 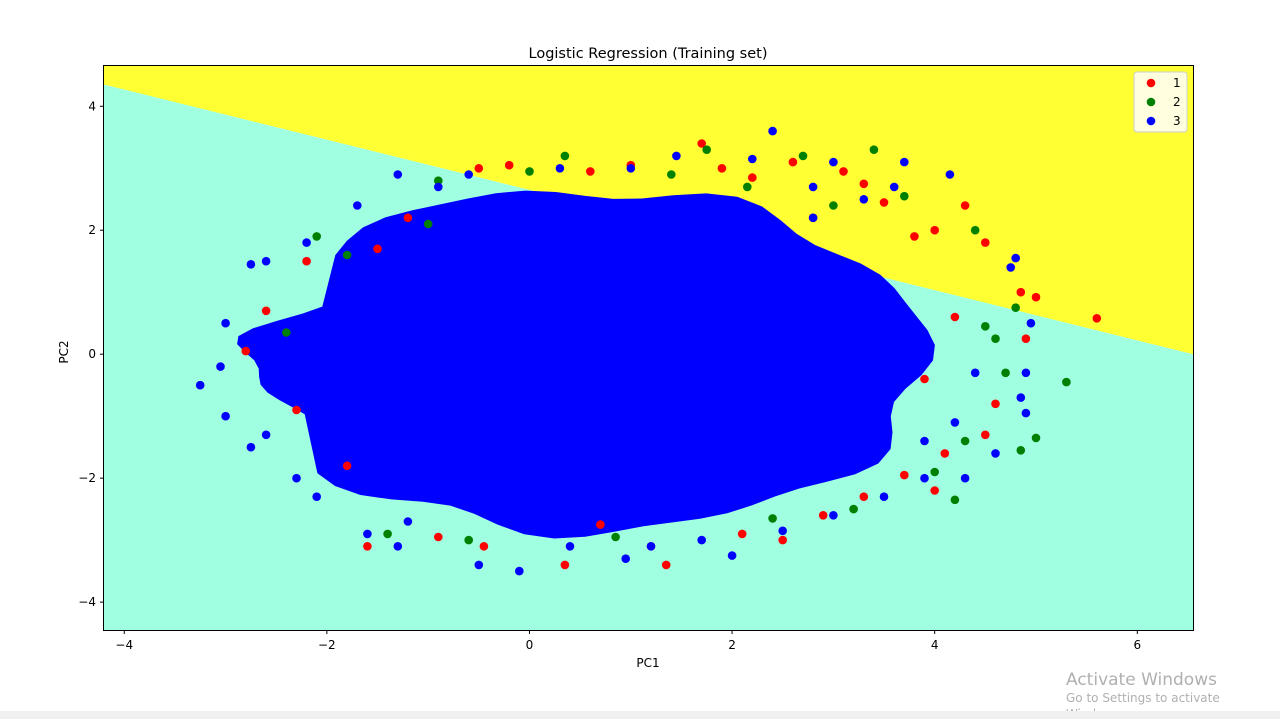 I want to click on legend-box, so click(x=1160, y=102).